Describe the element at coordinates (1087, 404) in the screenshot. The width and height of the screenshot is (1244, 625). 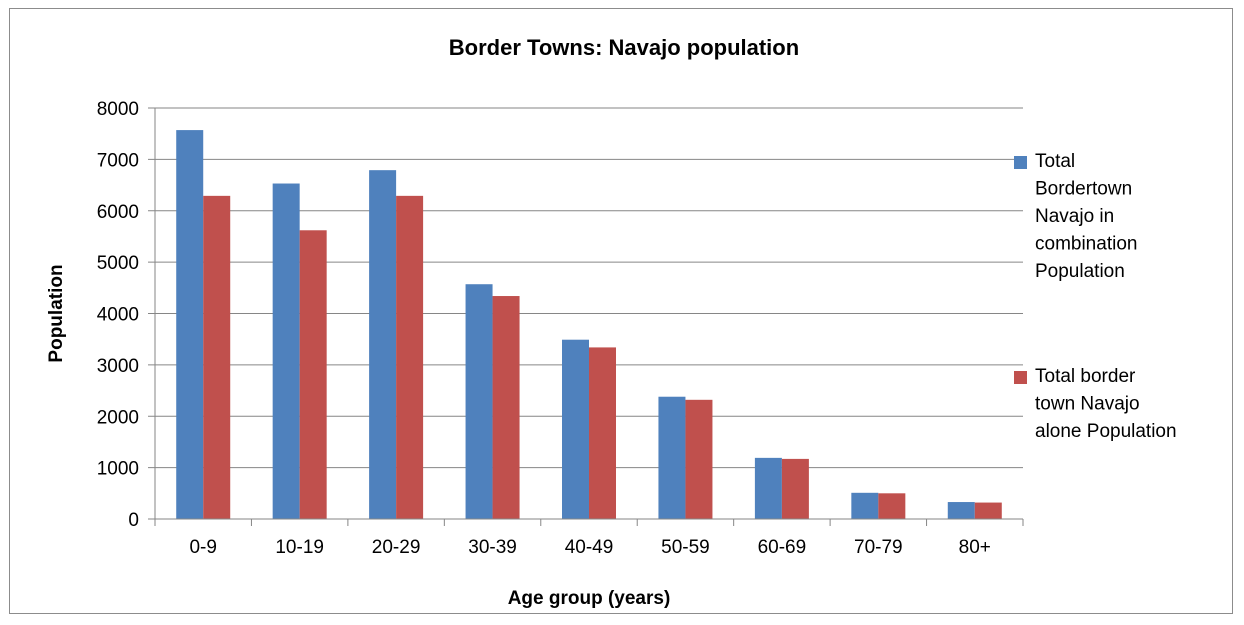
I see `legend-label-line: town Navajo` at that location.